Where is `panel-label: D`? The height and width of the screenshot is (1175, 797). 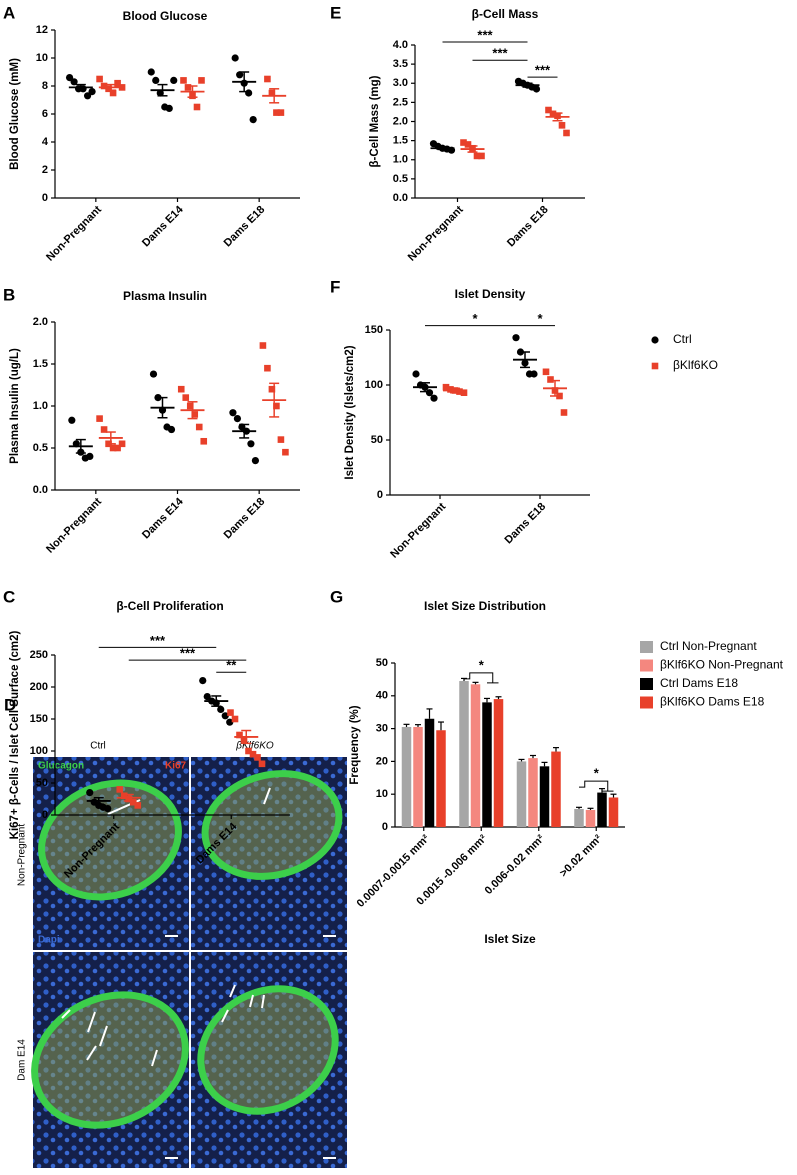 panel-label: D is located at coordinates (10, 704).